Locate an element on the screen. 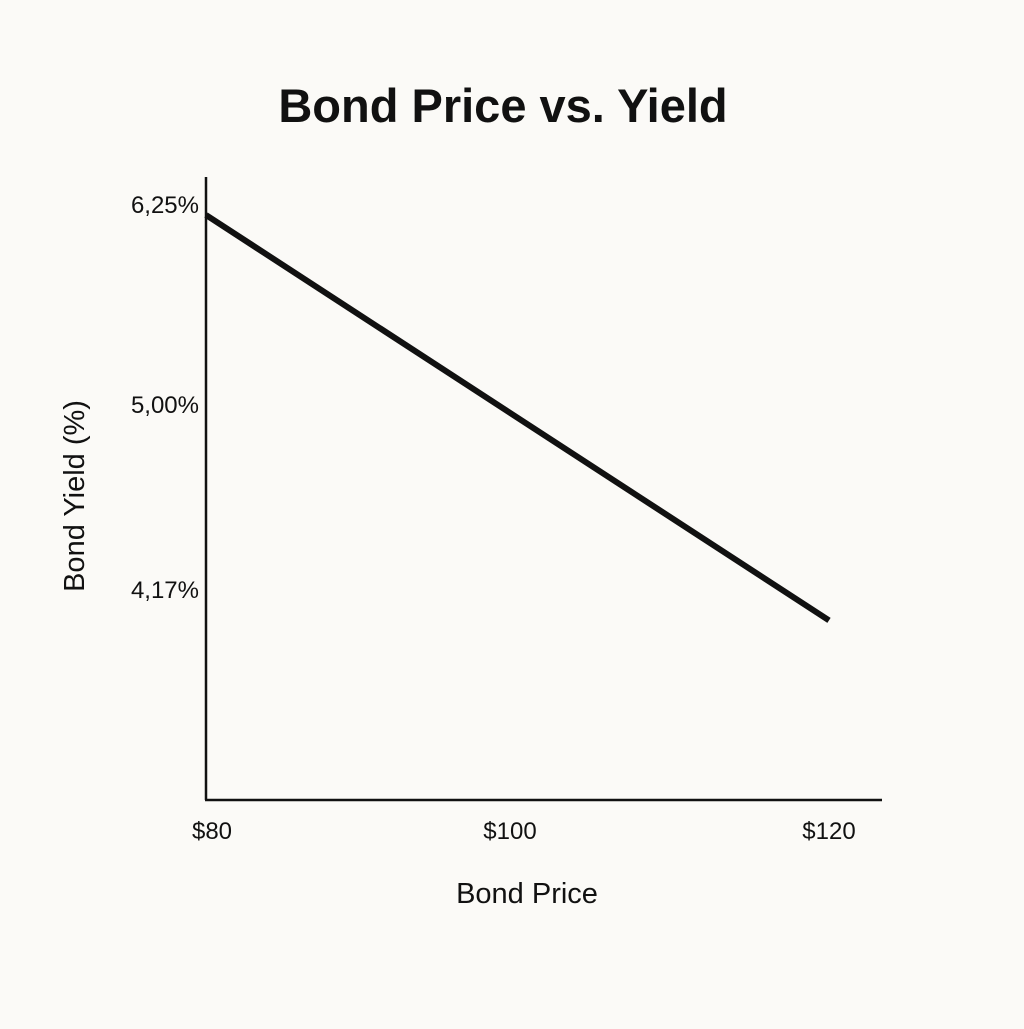 This screenshot has height=1029, width=1024. y-axis-label: Bond Yield (%) is located at coordinates (75, 496).